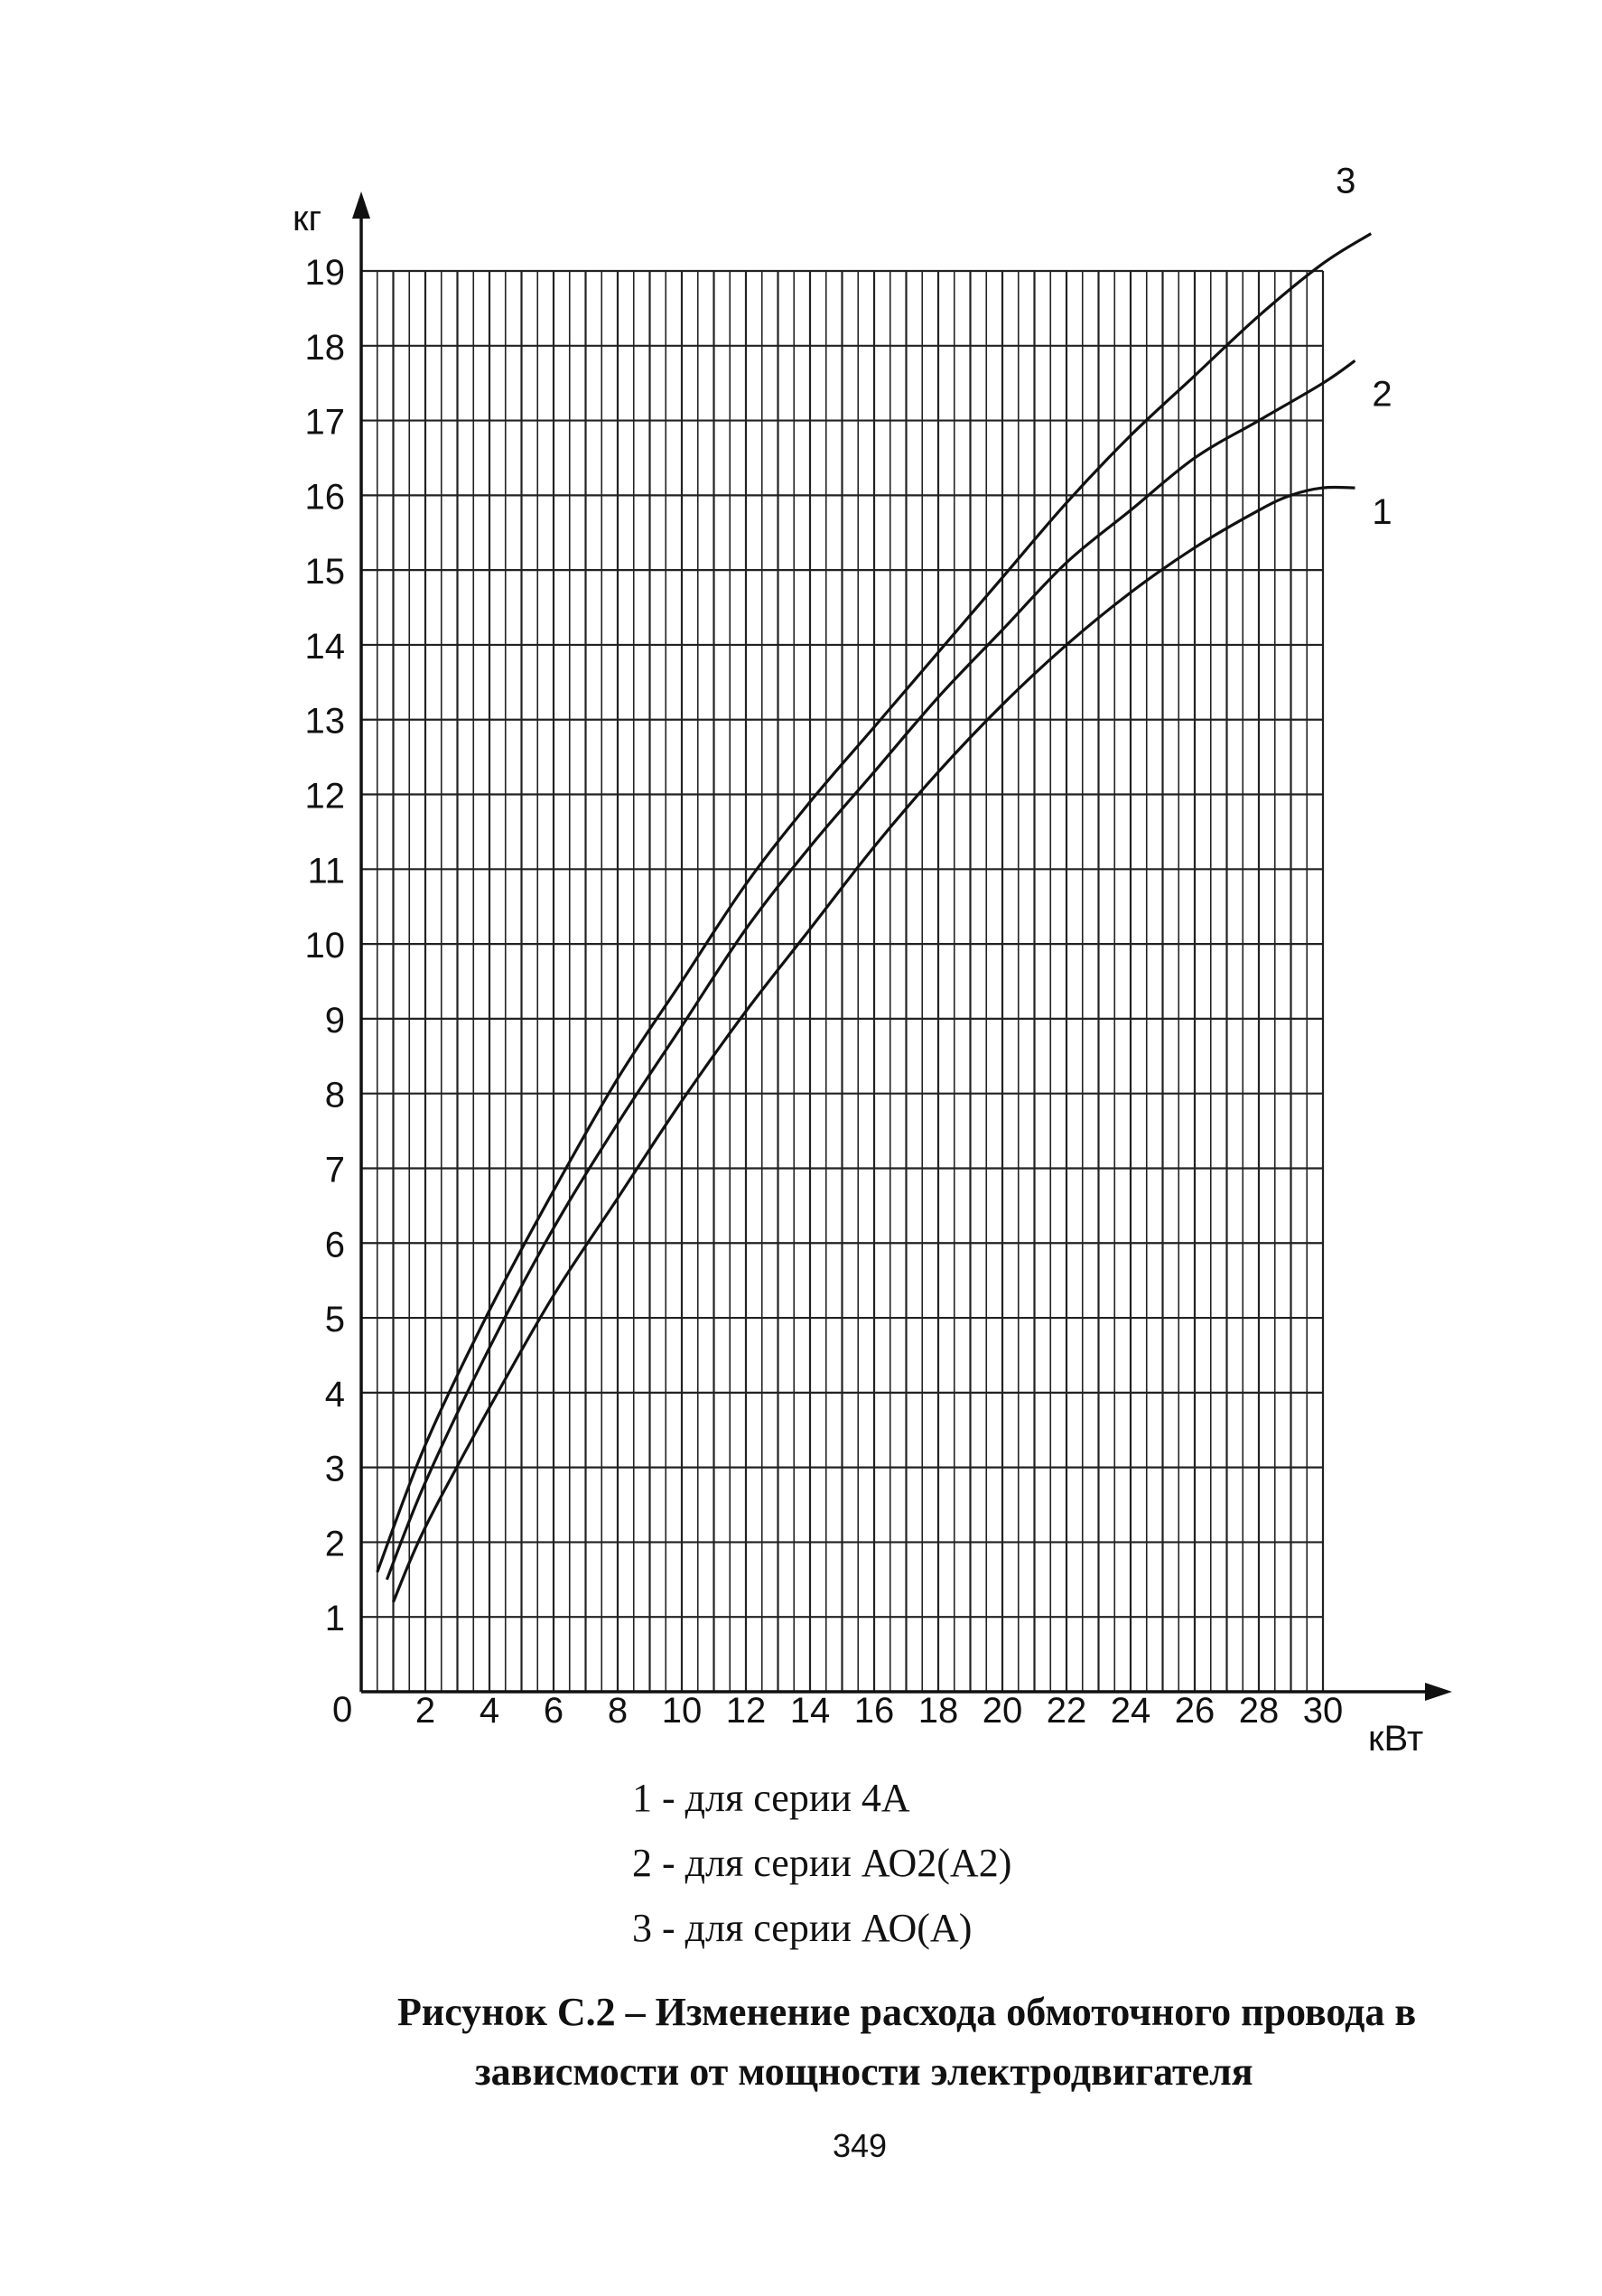 The image size is (1602, 2296). What do you see at coordinates (1364, 347) in the screenshot?
I see `series-labels: 1 2 3` at bounding box center [1364, 347].